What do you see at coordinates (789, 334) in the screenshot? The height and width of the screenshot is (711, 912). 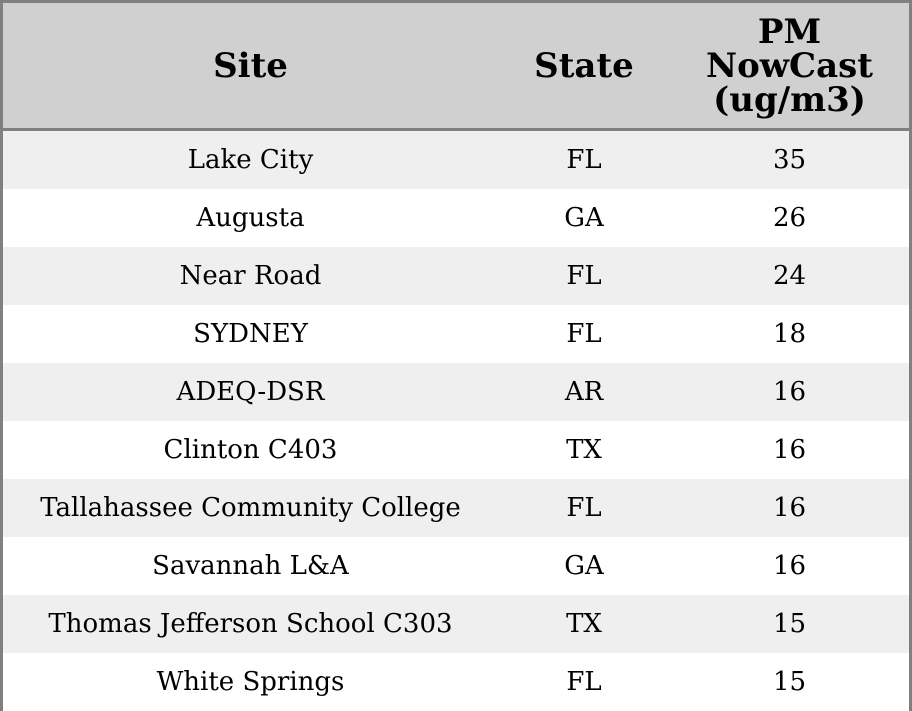 I see `pm-value-cell: 18` at bounding box center [789, 334].